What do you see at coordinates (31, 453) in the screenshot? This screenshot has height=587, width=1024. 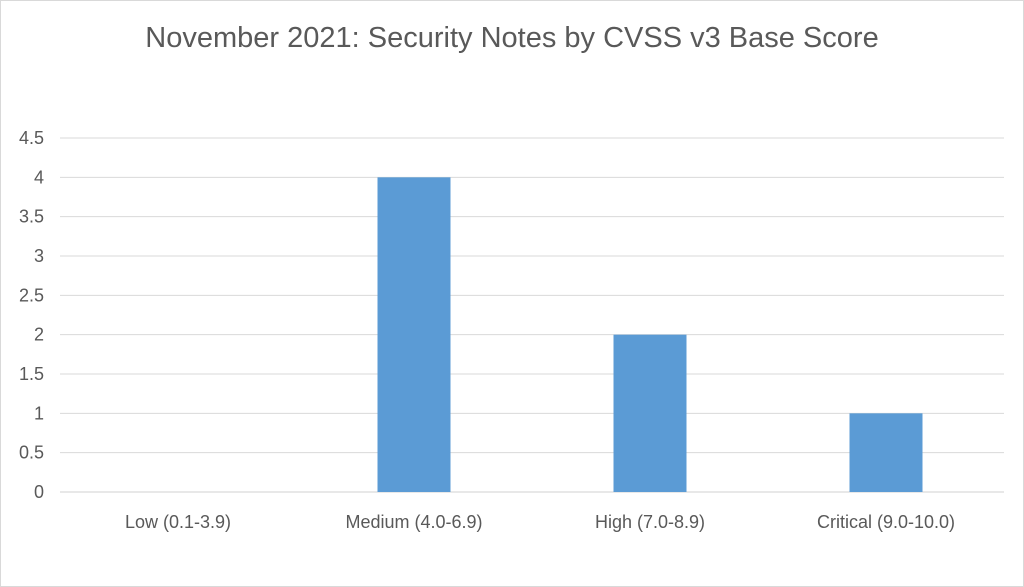 I see `y-tick-label: 0.5` at bounding box center [31, 453].